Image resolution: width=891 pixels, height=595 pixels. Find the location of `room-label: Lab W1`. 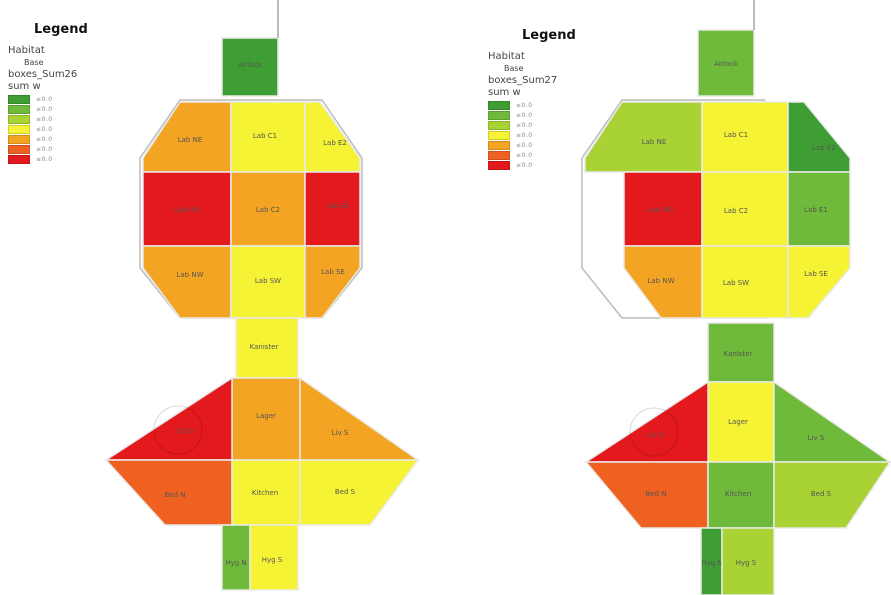

room-label: Lab W1 is located at coordinates (661, 210).